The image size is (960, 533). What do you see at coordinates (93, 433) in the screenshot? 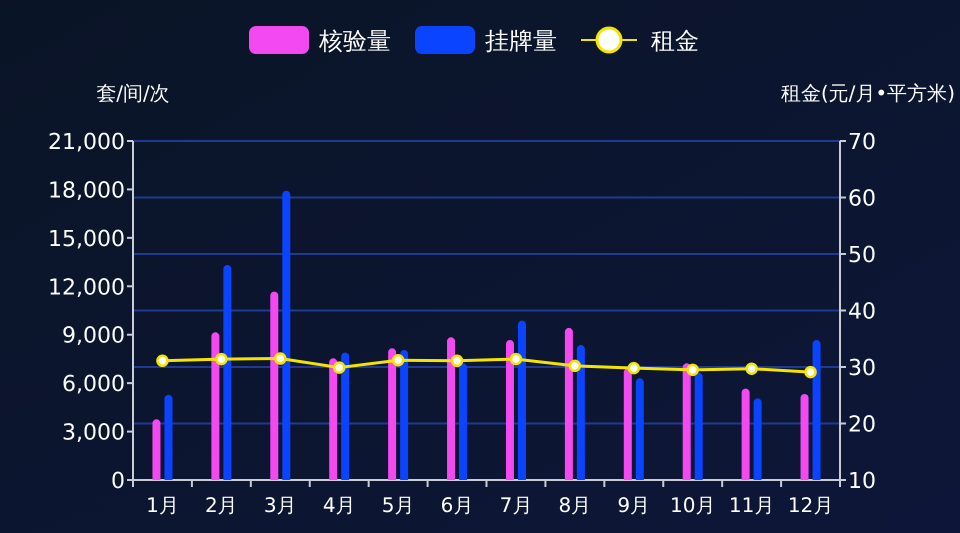
I see `y-tick-label: 3,000` at bounding box center [93, 433].